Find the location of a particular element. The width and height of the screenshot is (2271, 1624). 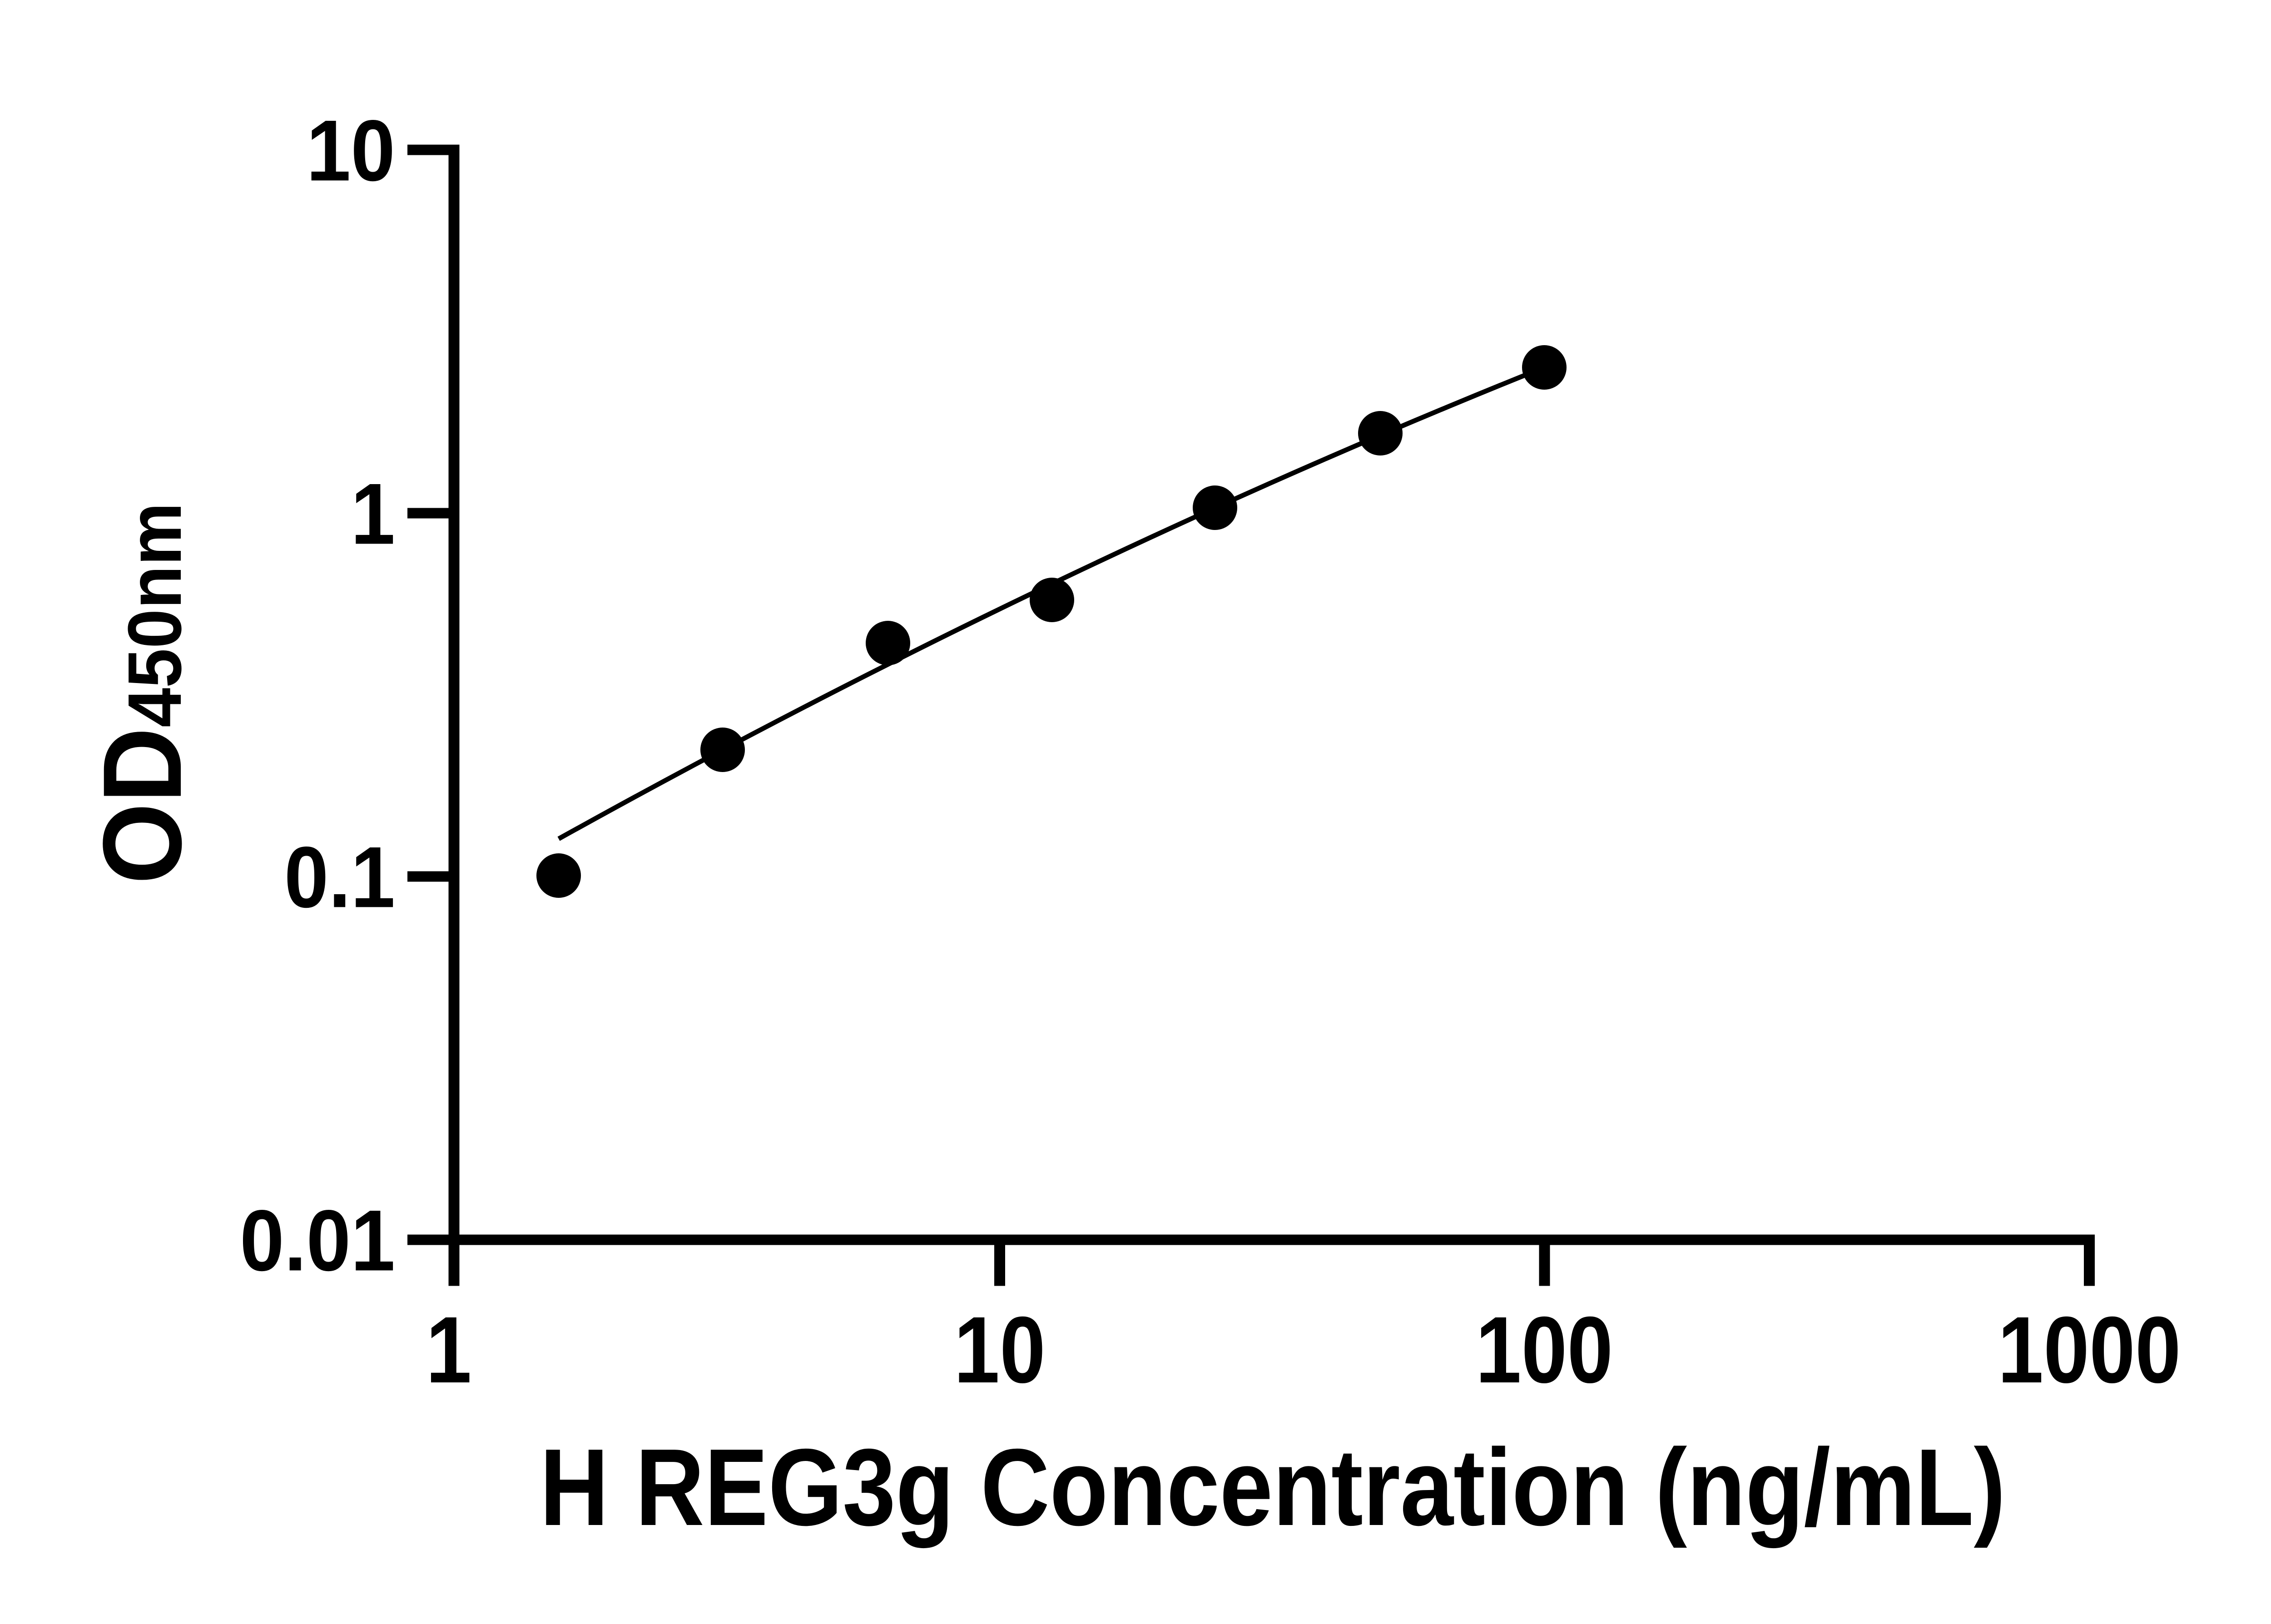

svg-text: 100 is located at coordinates (1544, 1349).